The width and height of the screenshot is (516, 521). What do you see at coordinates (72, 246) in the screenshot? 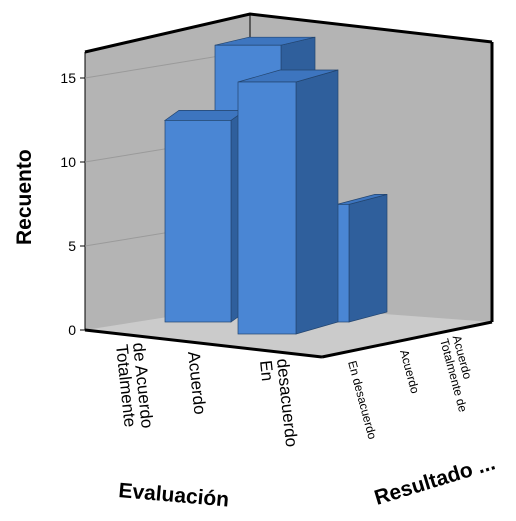
I see `y-tick-label: 5` at bounding box center [72, 246].